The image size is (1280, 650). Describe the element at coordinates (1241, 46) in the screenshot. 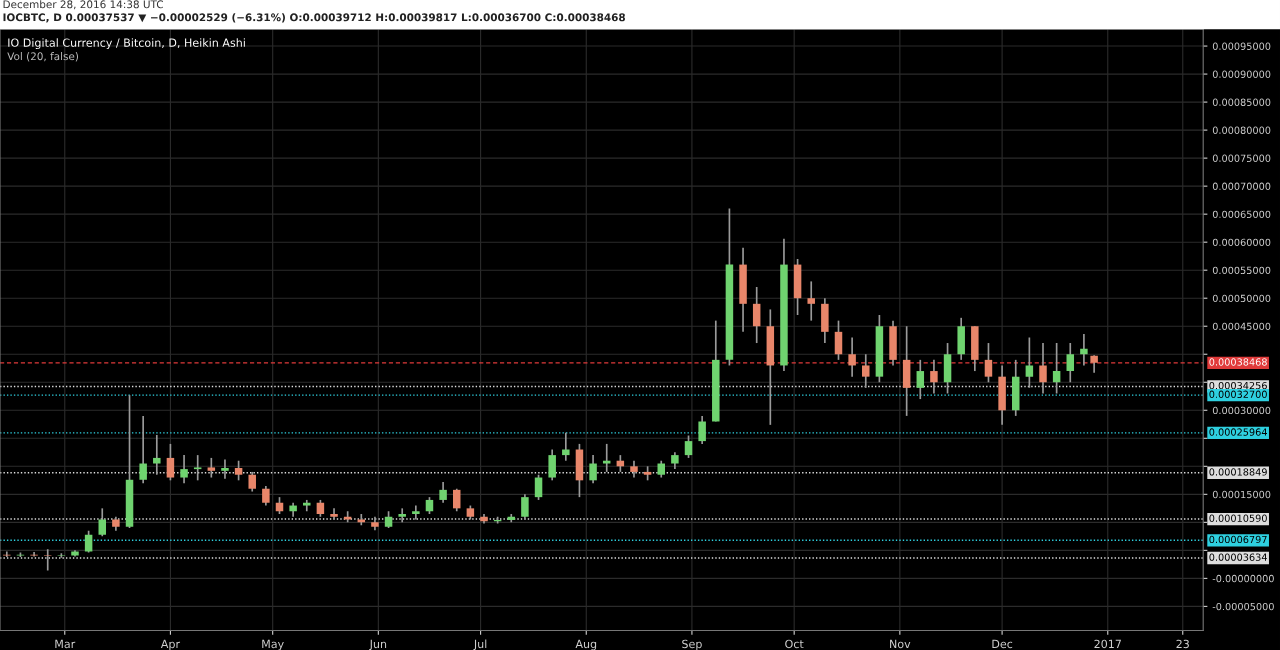

I see `y-tick-label: 0.00095000` at that location.